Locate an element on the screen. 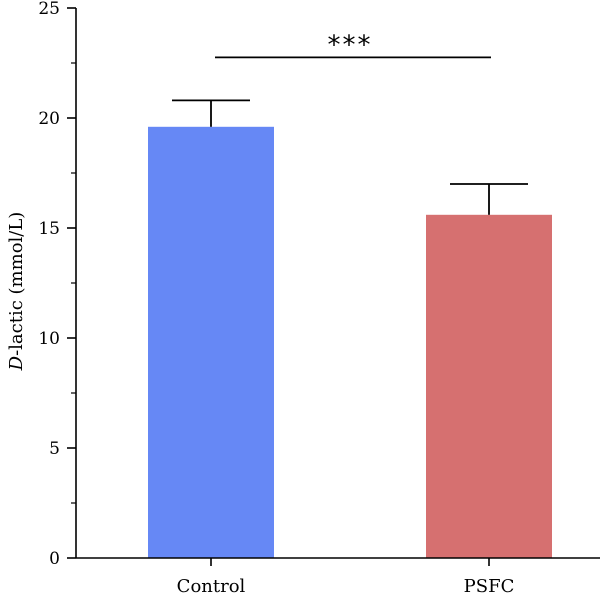 This screenshot has height=597, width=600. y-axis: 0 5 10 15 20 25 is located at coordinates (57, 284).